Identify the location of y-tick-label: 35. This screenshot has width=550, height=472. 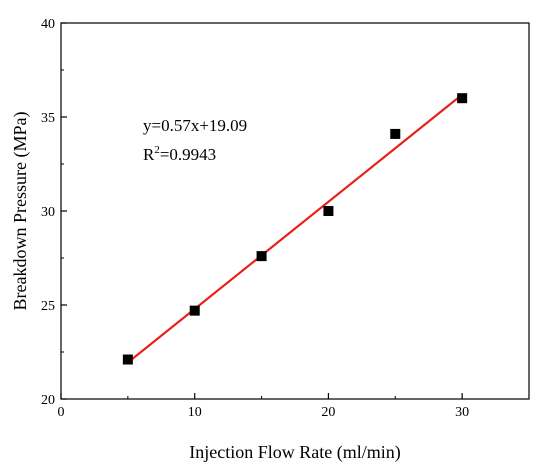
(48, 118).